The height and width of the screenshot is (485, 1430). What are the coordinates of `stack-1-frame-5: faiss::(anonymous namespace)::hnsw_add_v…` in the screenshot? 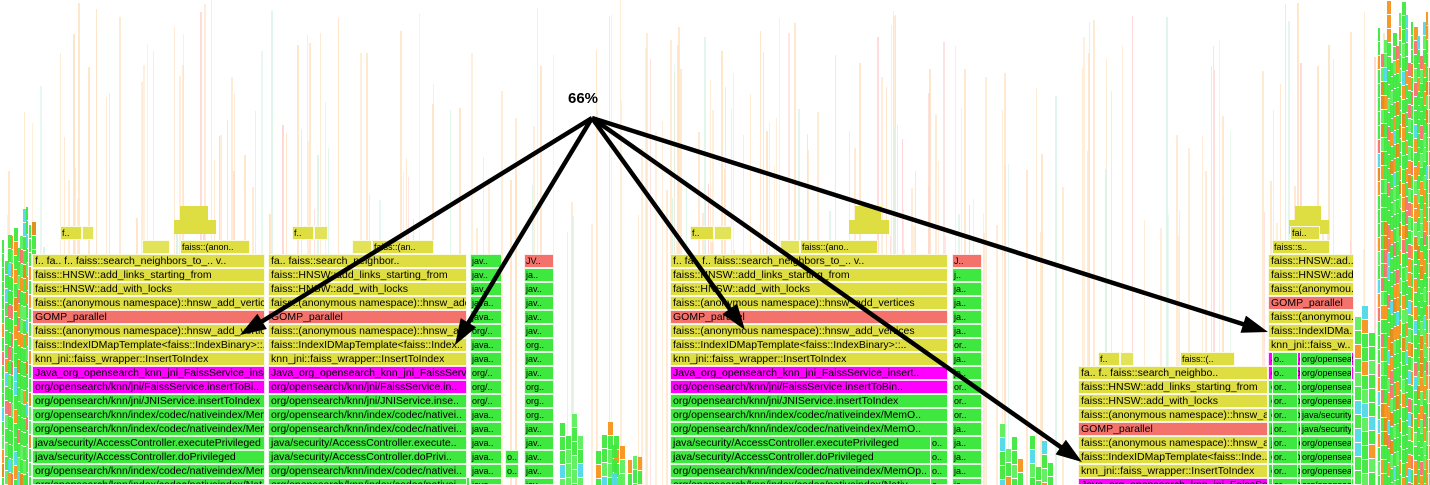 It's located at (148, 331).